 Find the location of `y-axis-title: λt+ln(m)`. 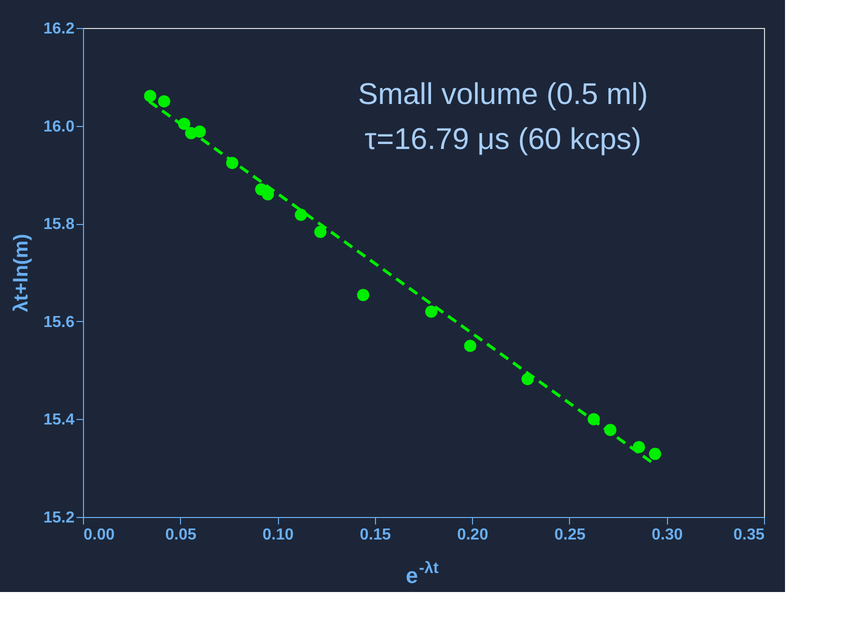

y-axis-title: λt+ln(m) is located at coordinates (21, 273).